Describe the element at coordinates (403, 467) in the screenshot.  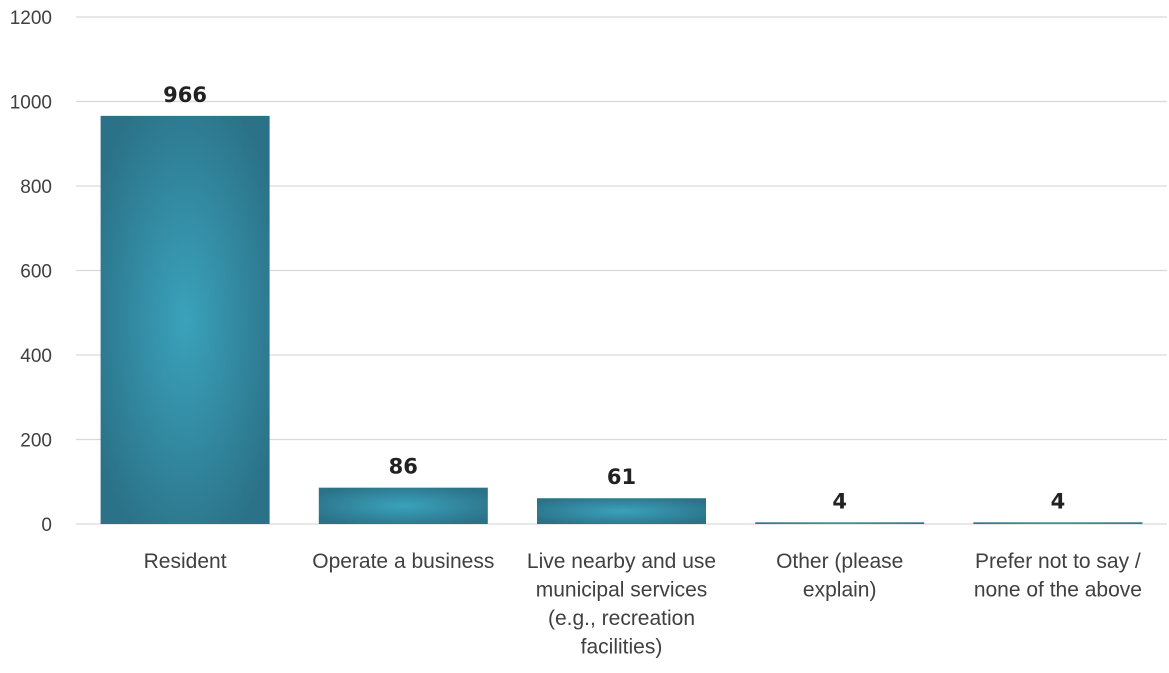
I see `data-label: 86` at that location.